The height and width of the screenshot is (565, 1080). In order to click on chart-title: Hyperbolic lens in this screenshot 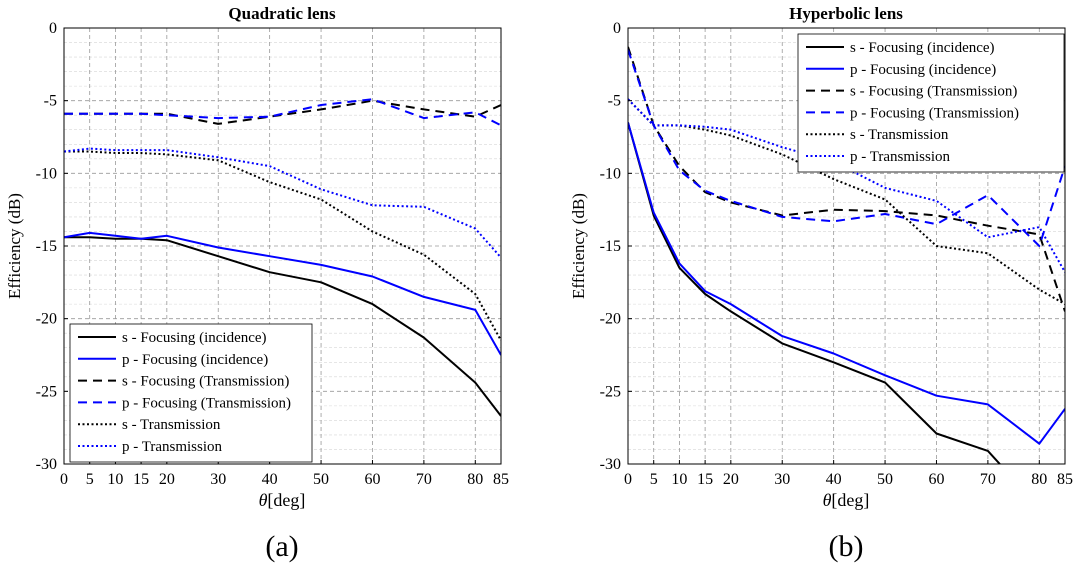, I will do `click(846, 13)`.